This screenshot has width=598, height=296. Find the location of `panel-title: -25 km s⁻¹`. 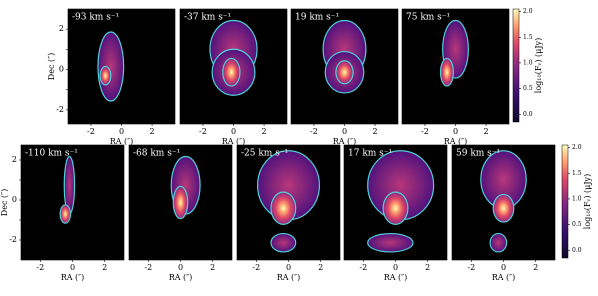

panel-title: -25 km s⁻¹ is located at coordinates (264, 154).